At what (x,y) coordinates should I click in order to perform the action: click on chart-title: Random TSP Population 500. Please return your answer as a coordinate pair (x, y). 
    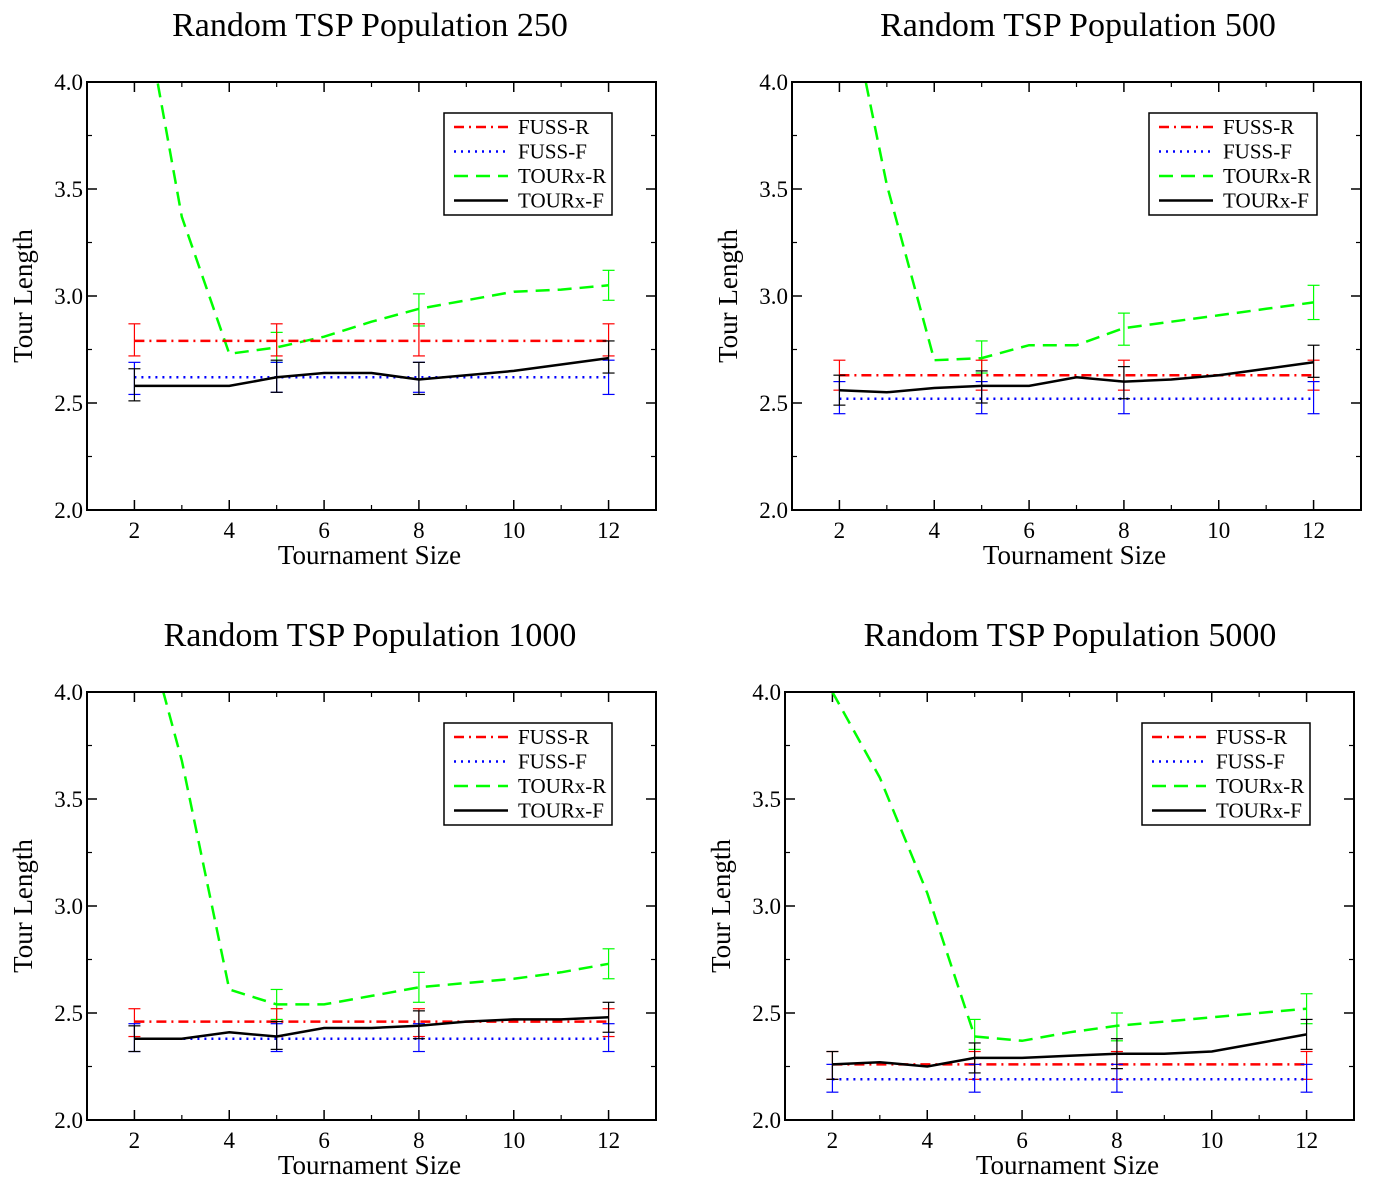
    Looking at the image, I should click on (1078, 25).